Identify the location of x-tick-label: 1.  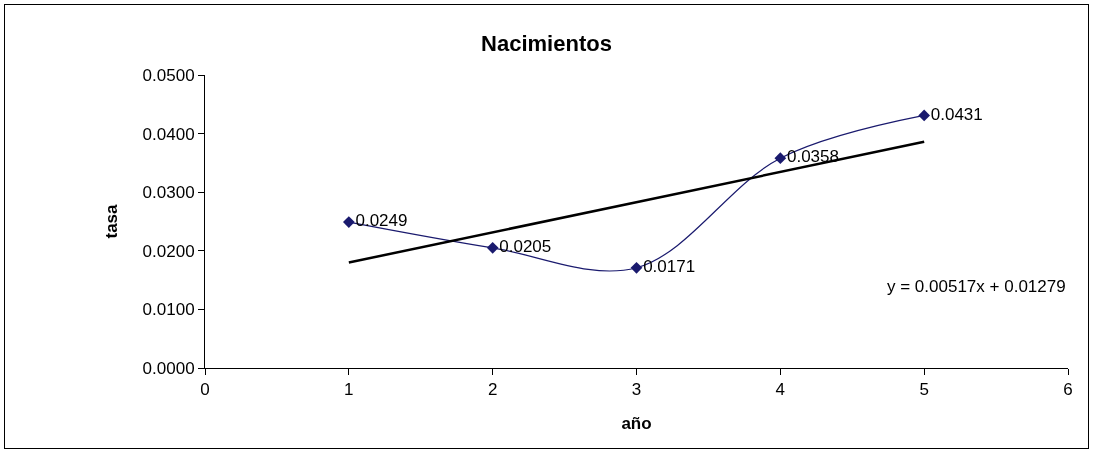
(349, 390).